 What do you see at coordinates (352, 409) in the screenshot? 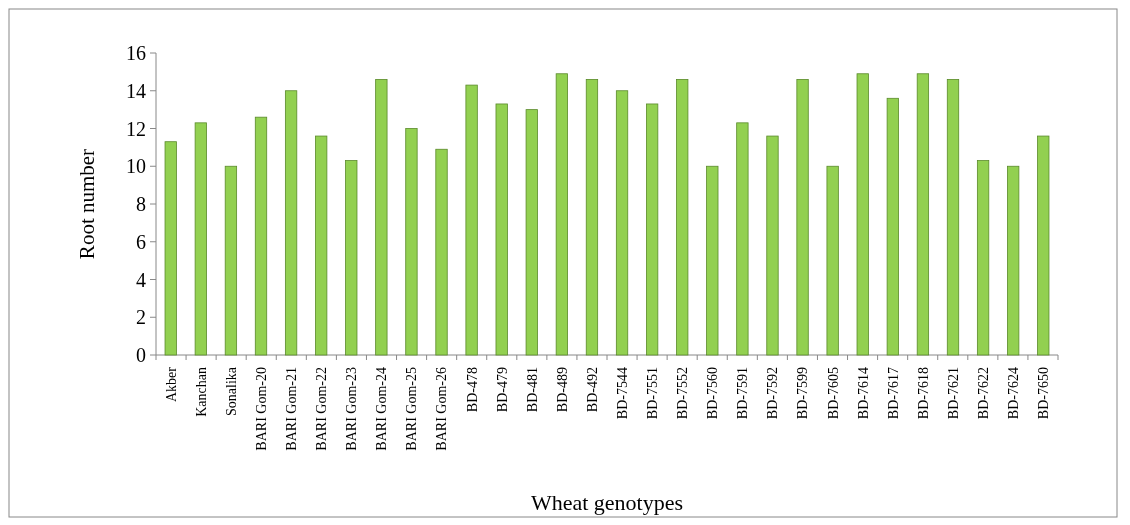
I see `x-tick-label: BARI Gom-23` at bounding box center [352, 409].